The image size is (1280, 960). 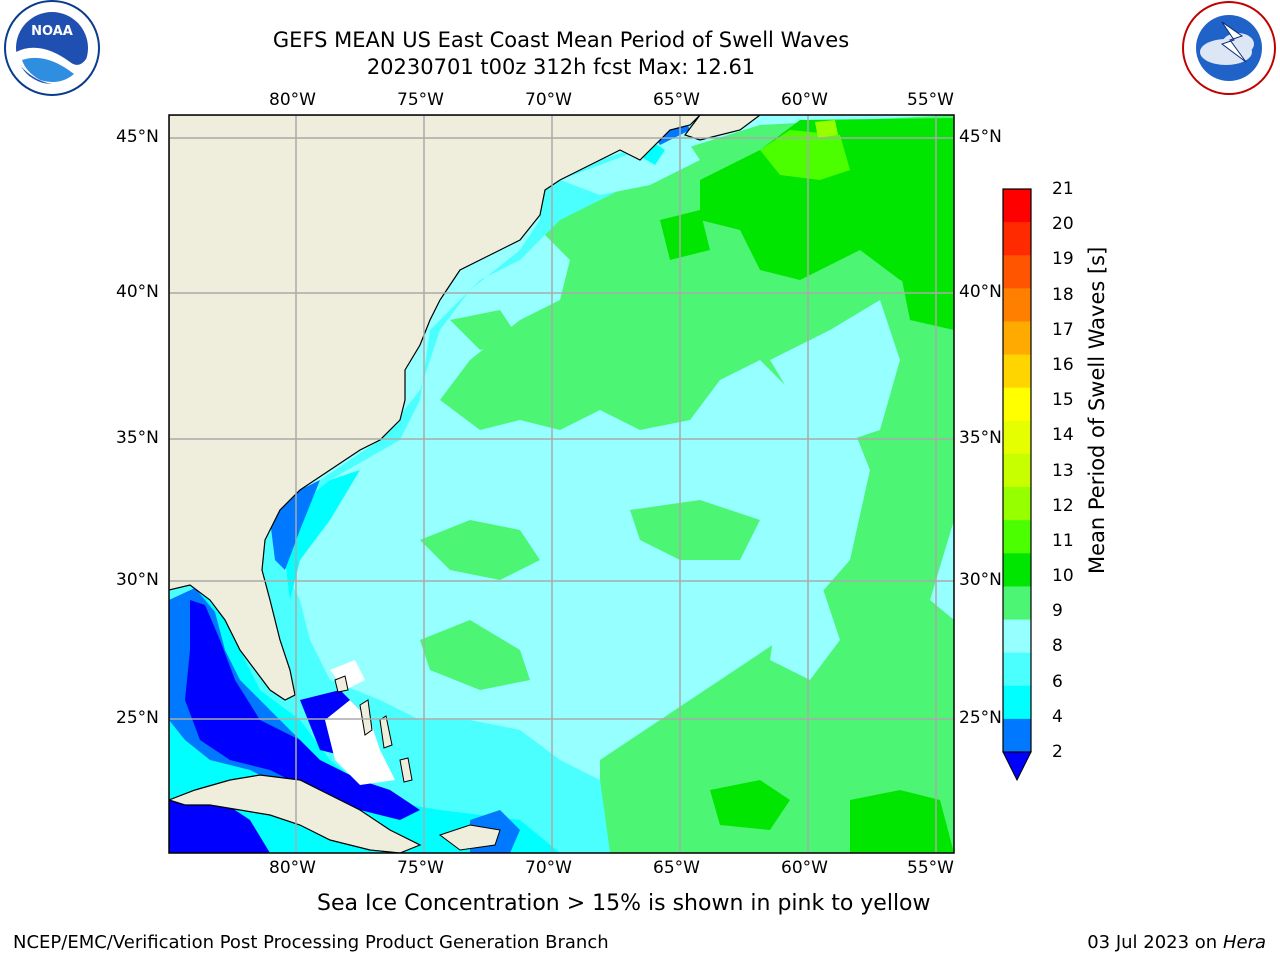 I want to click on colorbar-tick-label: 8, so click(x=1057, y=646).